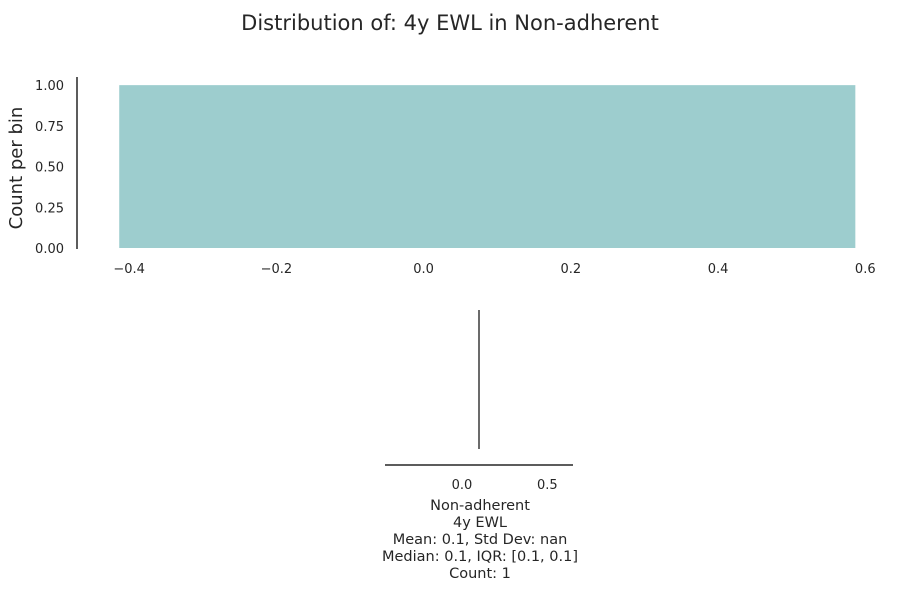 The width and height of the screenshot is (900, 600). Describe the element at coordinates (49, 127) in the screenshot. I see `y-tick-label: 0.75` at that location.